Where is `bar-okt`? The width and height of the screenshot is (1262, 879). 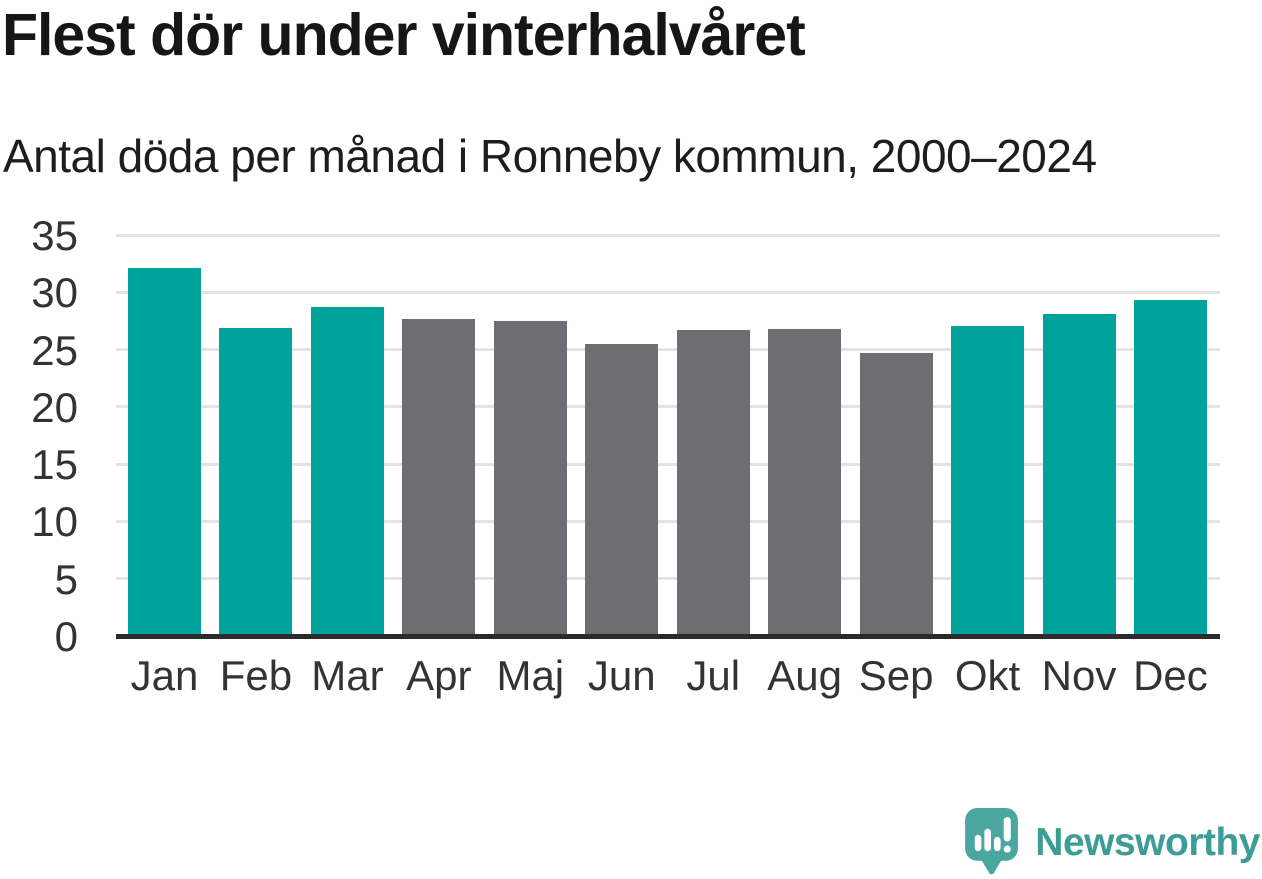 bar-okt is located at coordinates (988, 480).